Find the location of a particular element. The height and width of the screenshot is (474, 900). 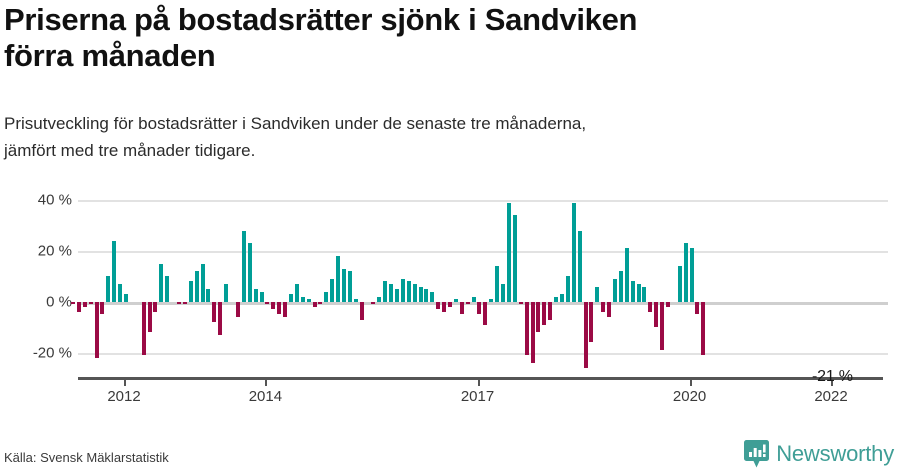

y-axis-tick-label: 20 % is located at coordinates (54, 251).